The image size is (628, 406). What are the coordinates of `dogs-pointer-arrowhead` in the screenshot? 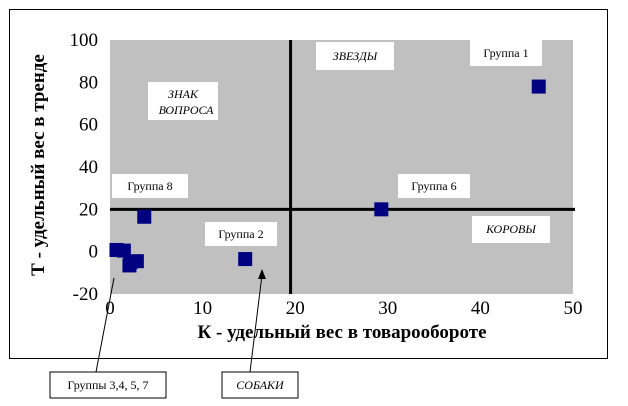 It's located at (262, 274).